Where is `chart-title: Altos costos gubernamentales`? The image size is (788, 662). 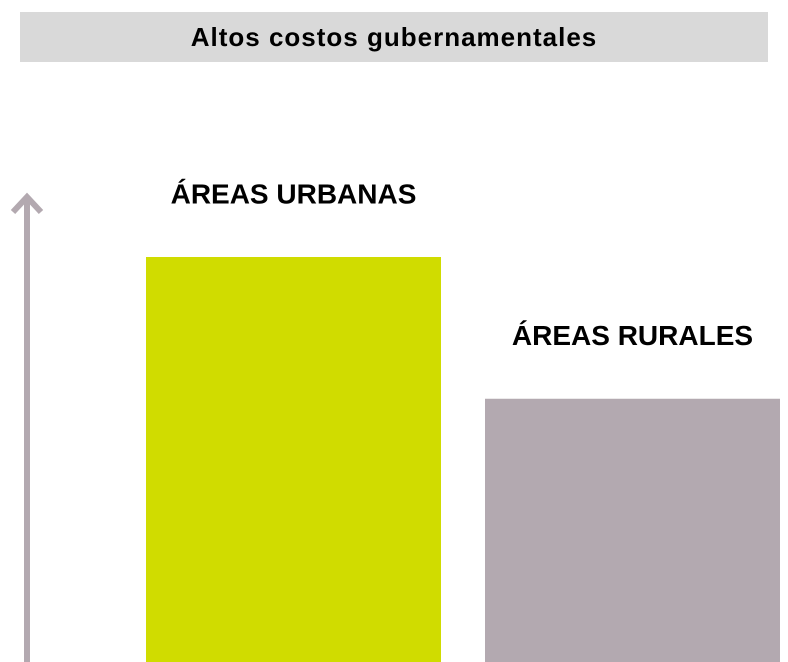
chart-title: Altos costos gubernamentales is located at coordinates (394, 37).